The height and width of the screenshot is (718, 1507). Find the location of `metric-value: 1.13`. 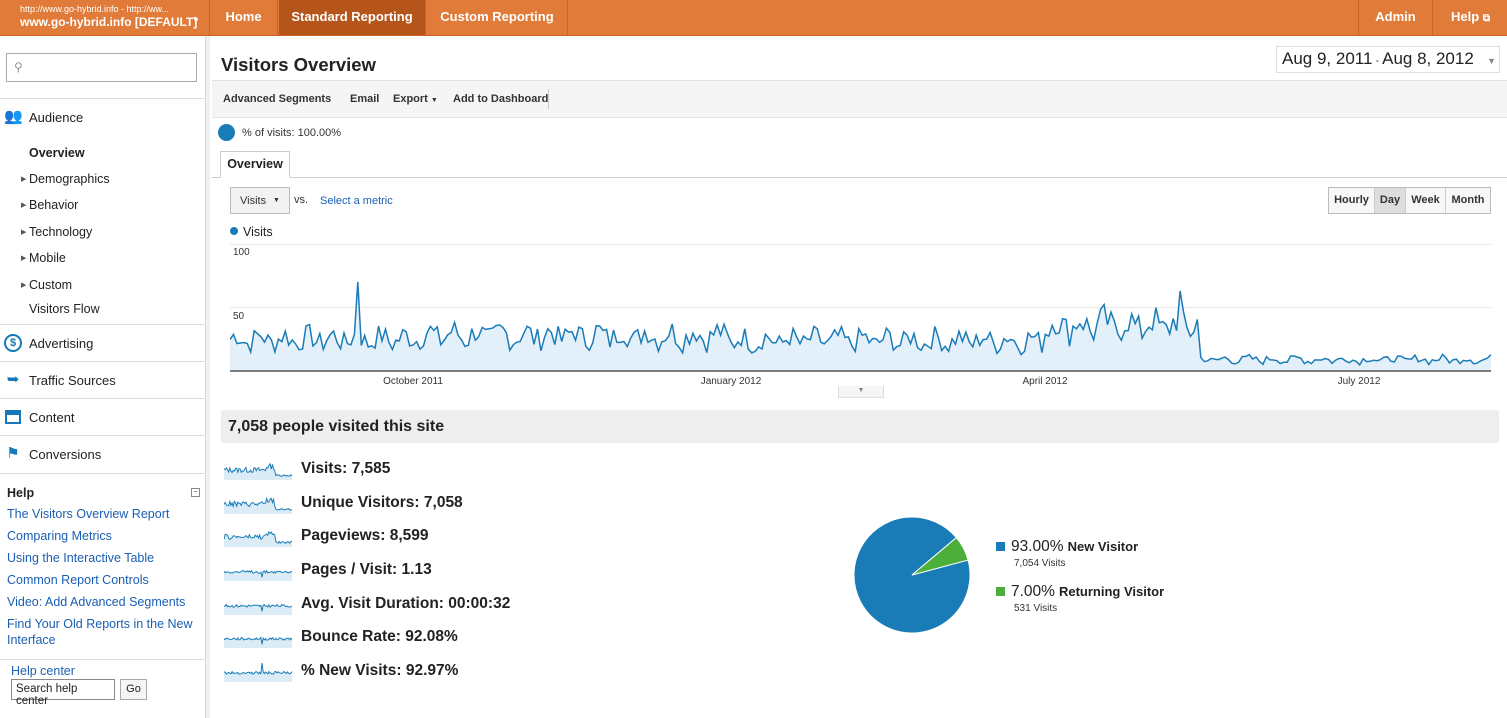

metric-value: 1.13 is located at coordinates (416, 569).